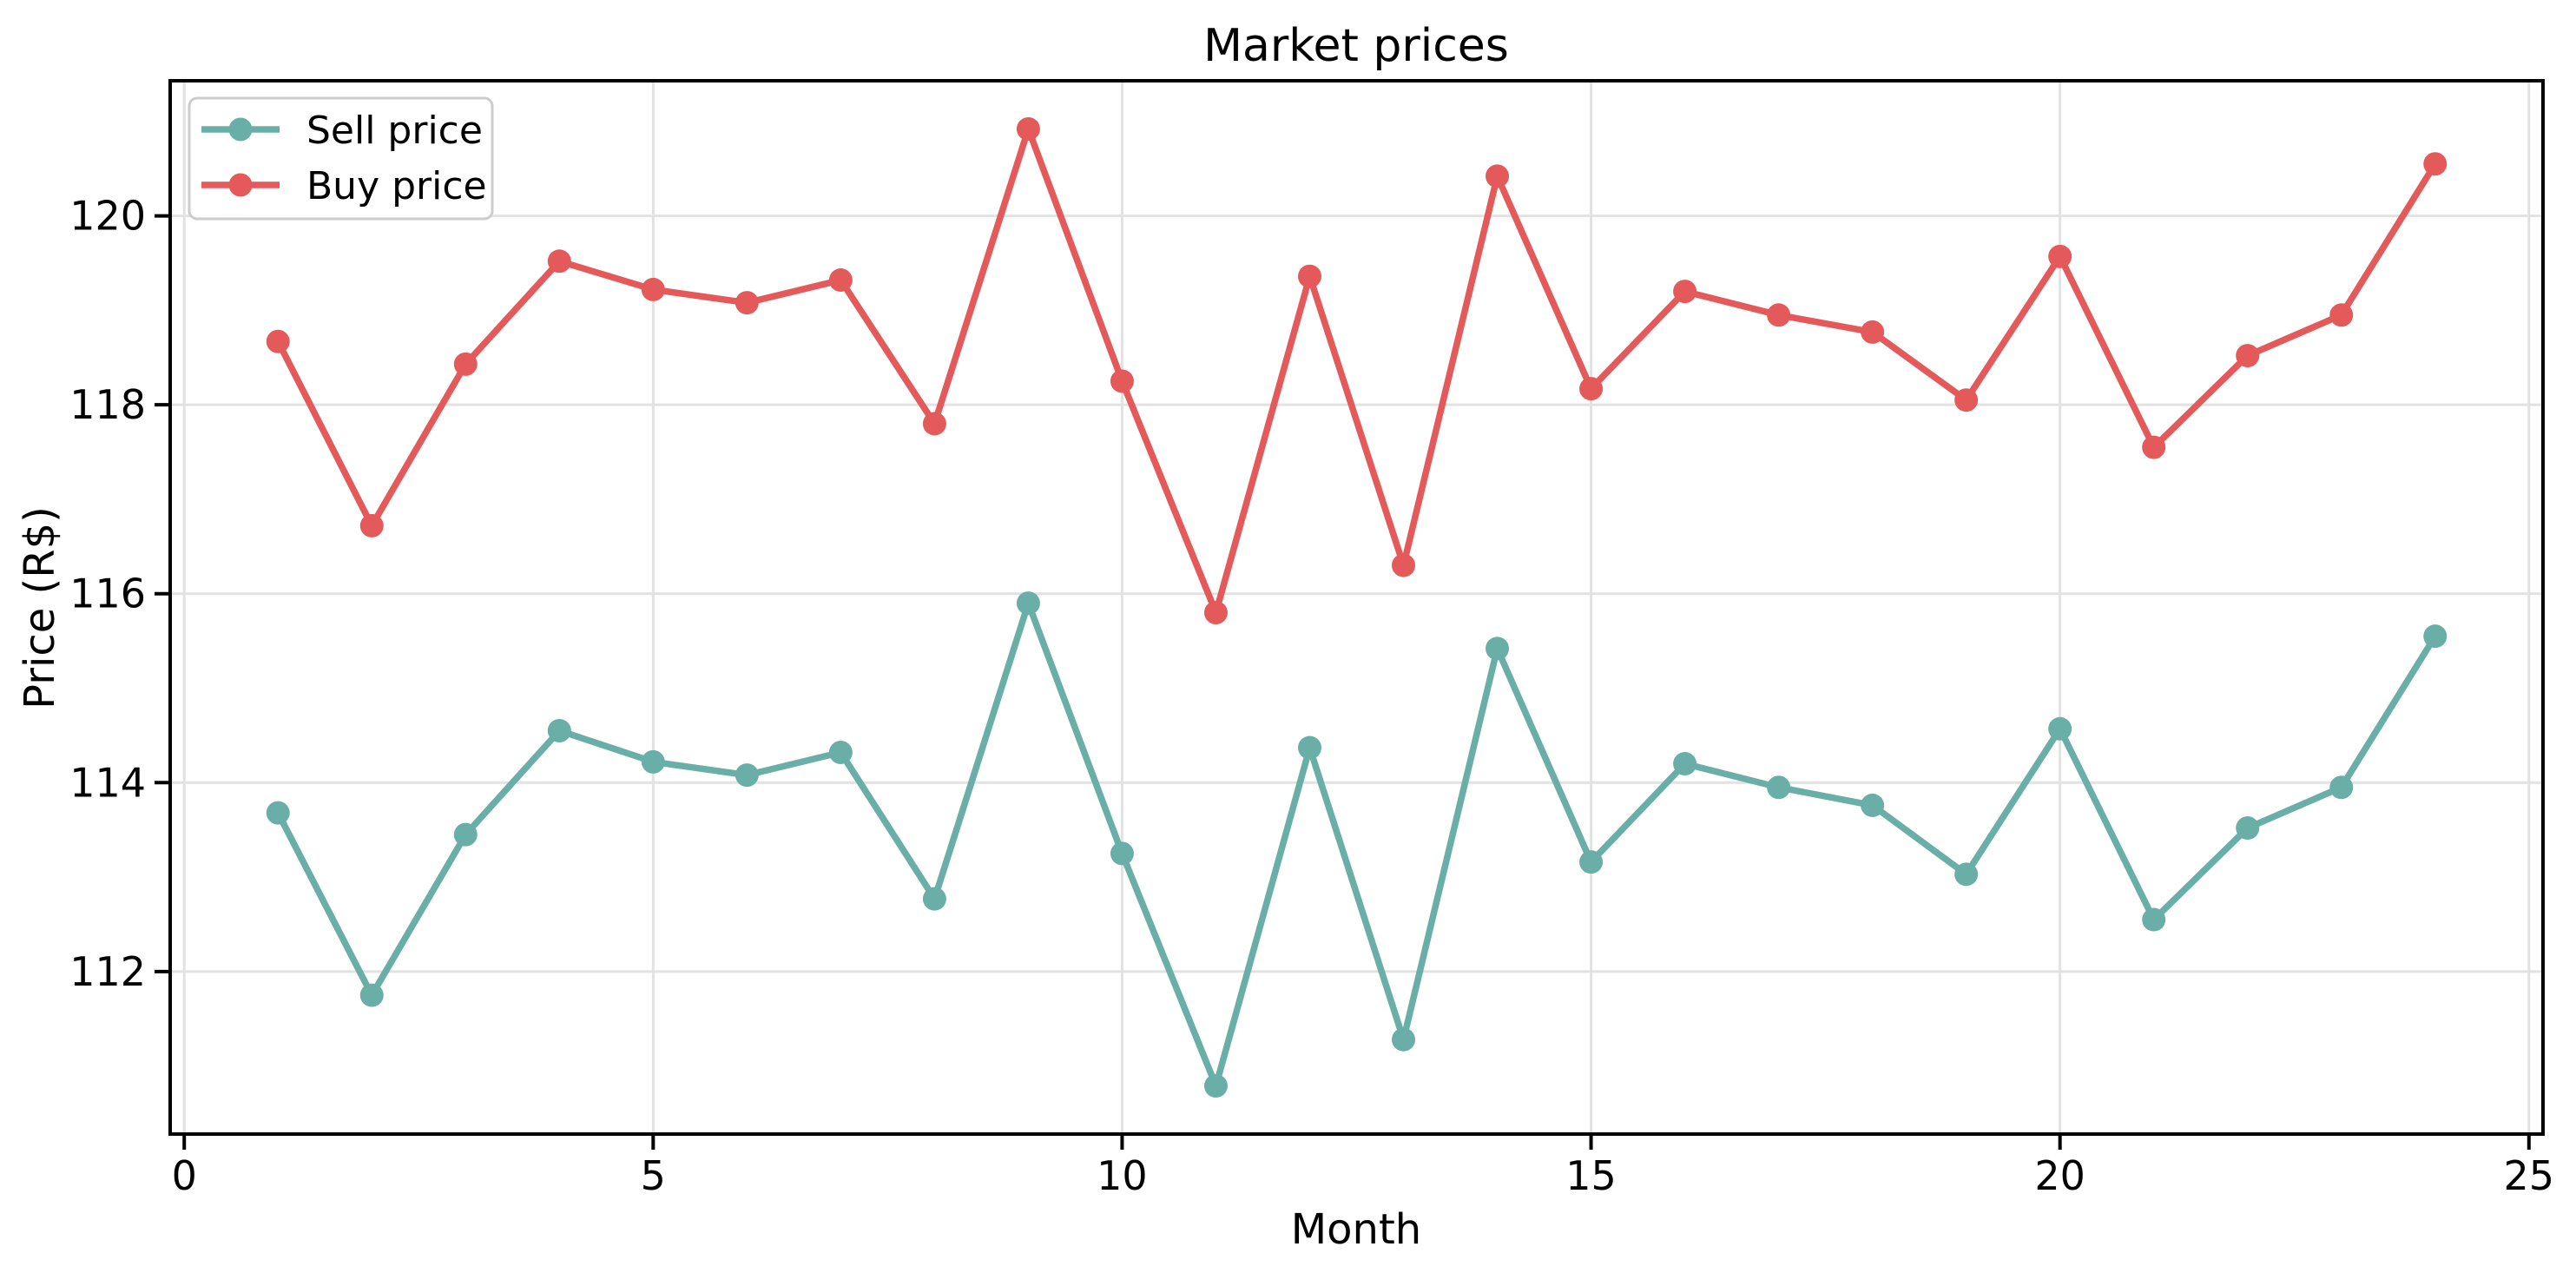 The image size is (2576, 1273). I want to click on y-axis-label: Price (R$), so click(40, 608).